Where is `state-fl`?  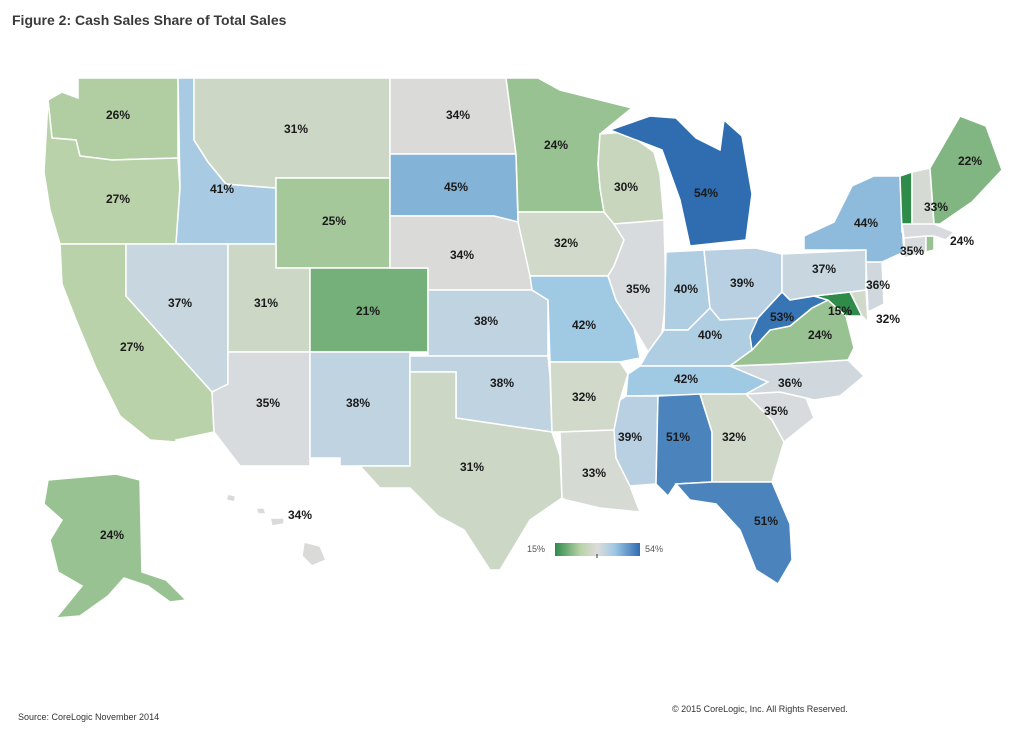 state-fl is located at coordinates (733, 533).